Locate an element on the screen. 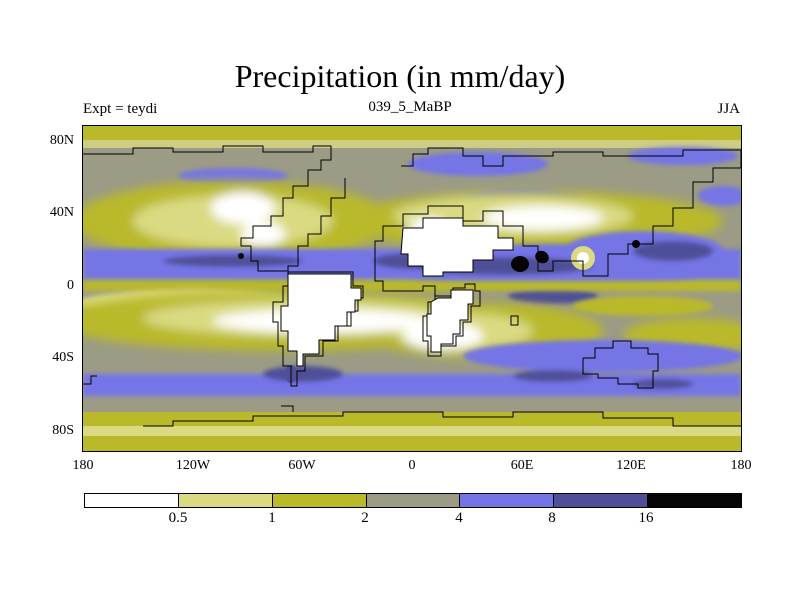 The image size is (800, 600). y-tick-label: 40S is located at coordinates (63, 357).